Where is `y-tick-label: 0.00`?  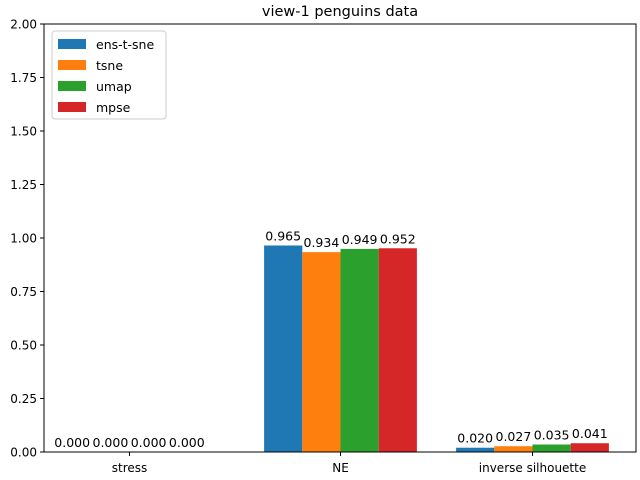 y-tick-label: 0.00 is located at coordinates (23, 453).